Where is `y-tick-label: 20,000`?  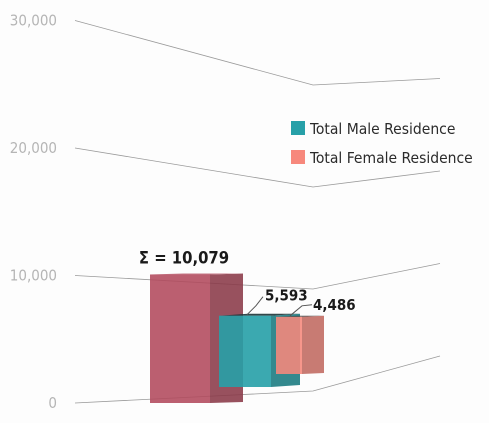 y-tick-label: 20,000 is located at coordinates (33, 148).